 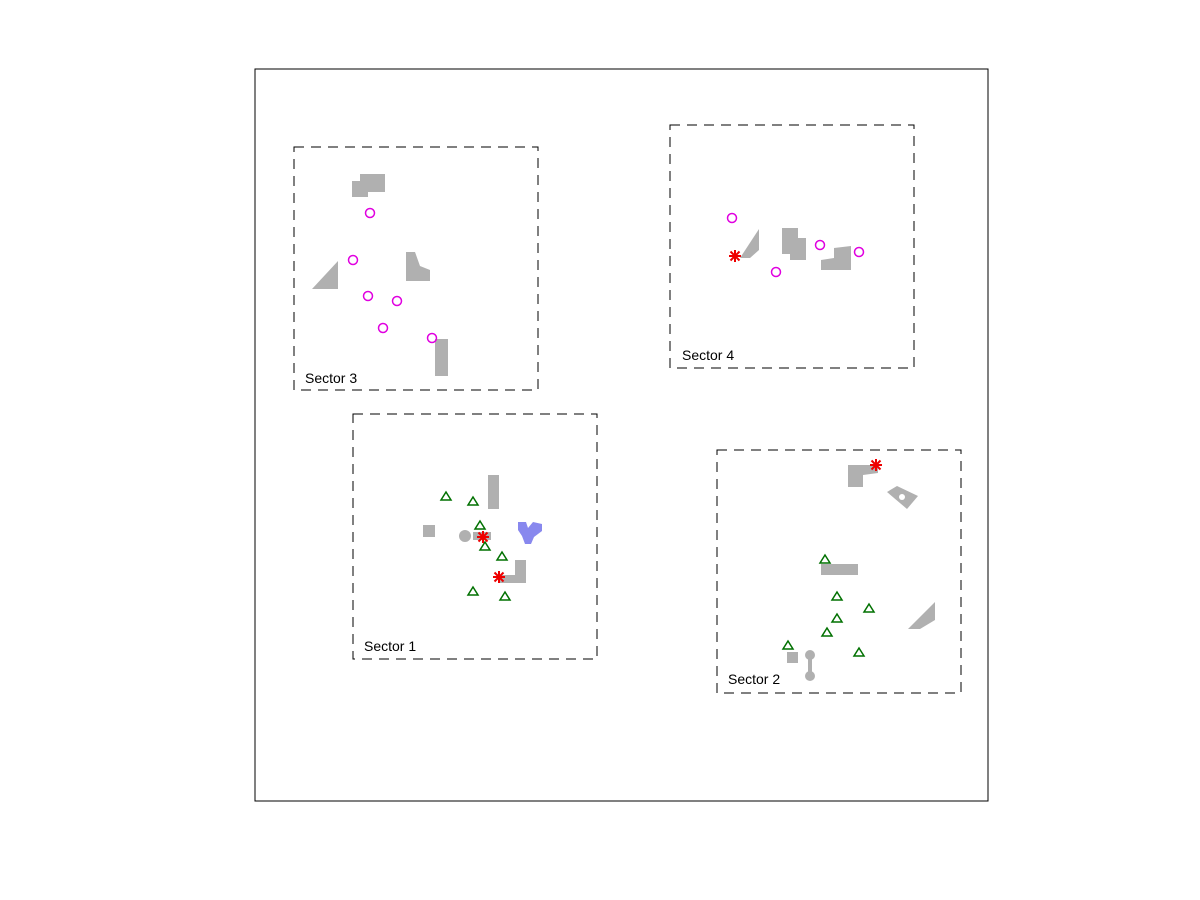 I want to click on sector-4: Sector 4, so click(x=792, y=246).